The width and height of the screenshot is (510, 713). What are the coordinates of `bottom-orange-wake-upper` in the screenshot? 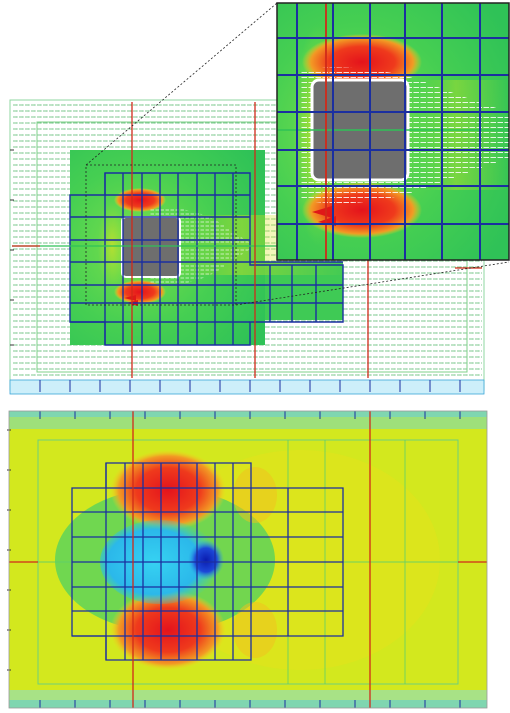 It's located at (255, 495).